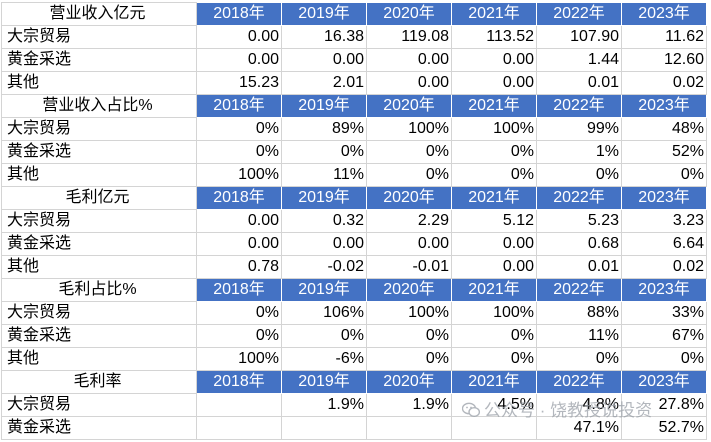 The width and height of the screenshot is (711, 442). Describe the element at coordinates (354, 152) in the screenshot. I see `table-row: 黄金采选 0% 0% 0% 0% 1% 52%` at that location.